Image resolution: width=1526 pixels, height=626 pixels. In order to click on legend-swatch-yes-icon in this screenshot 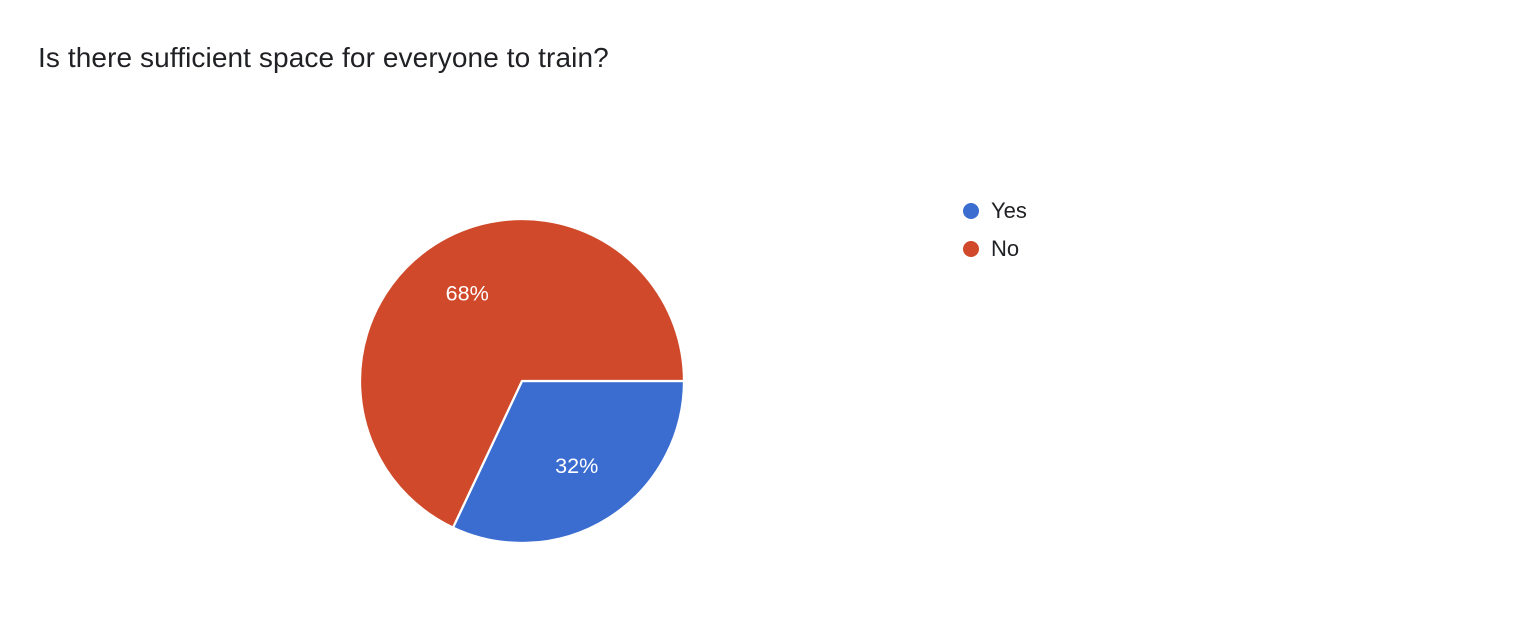, I will do `click(971, 211)`.